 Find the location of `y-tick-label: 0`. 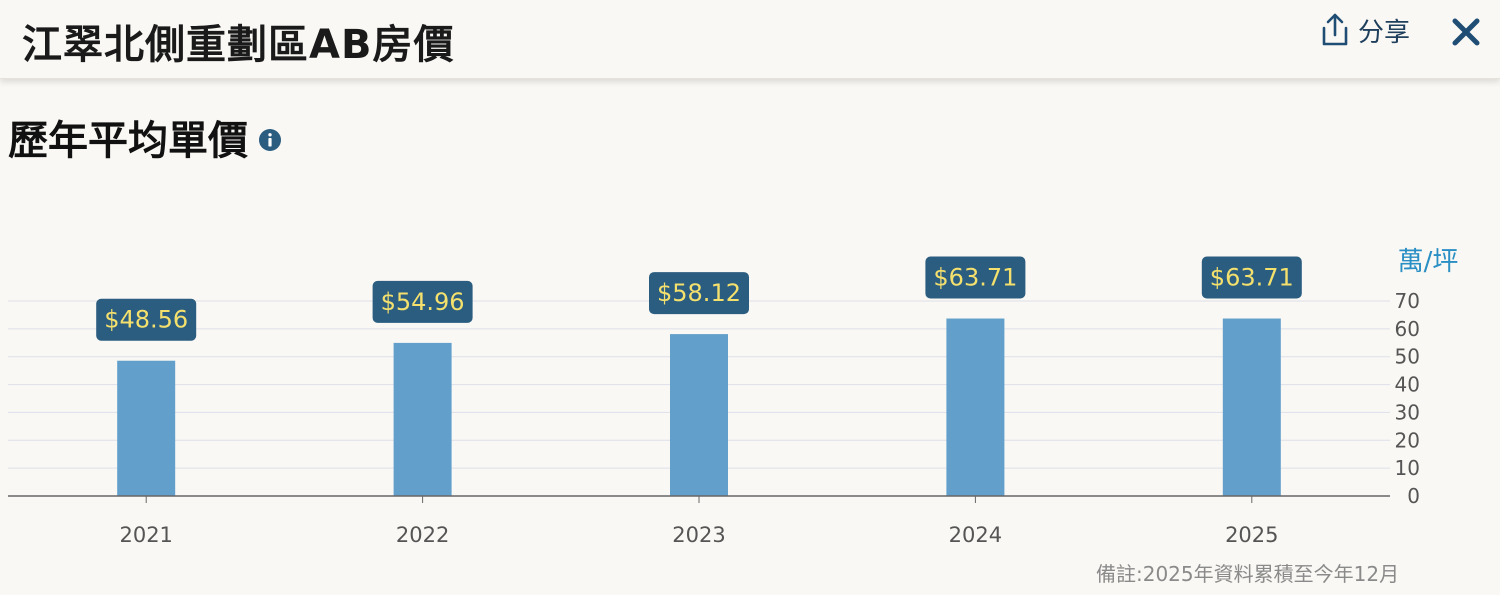

y-tick-label: 0 is located at coordinates (1413, 496).